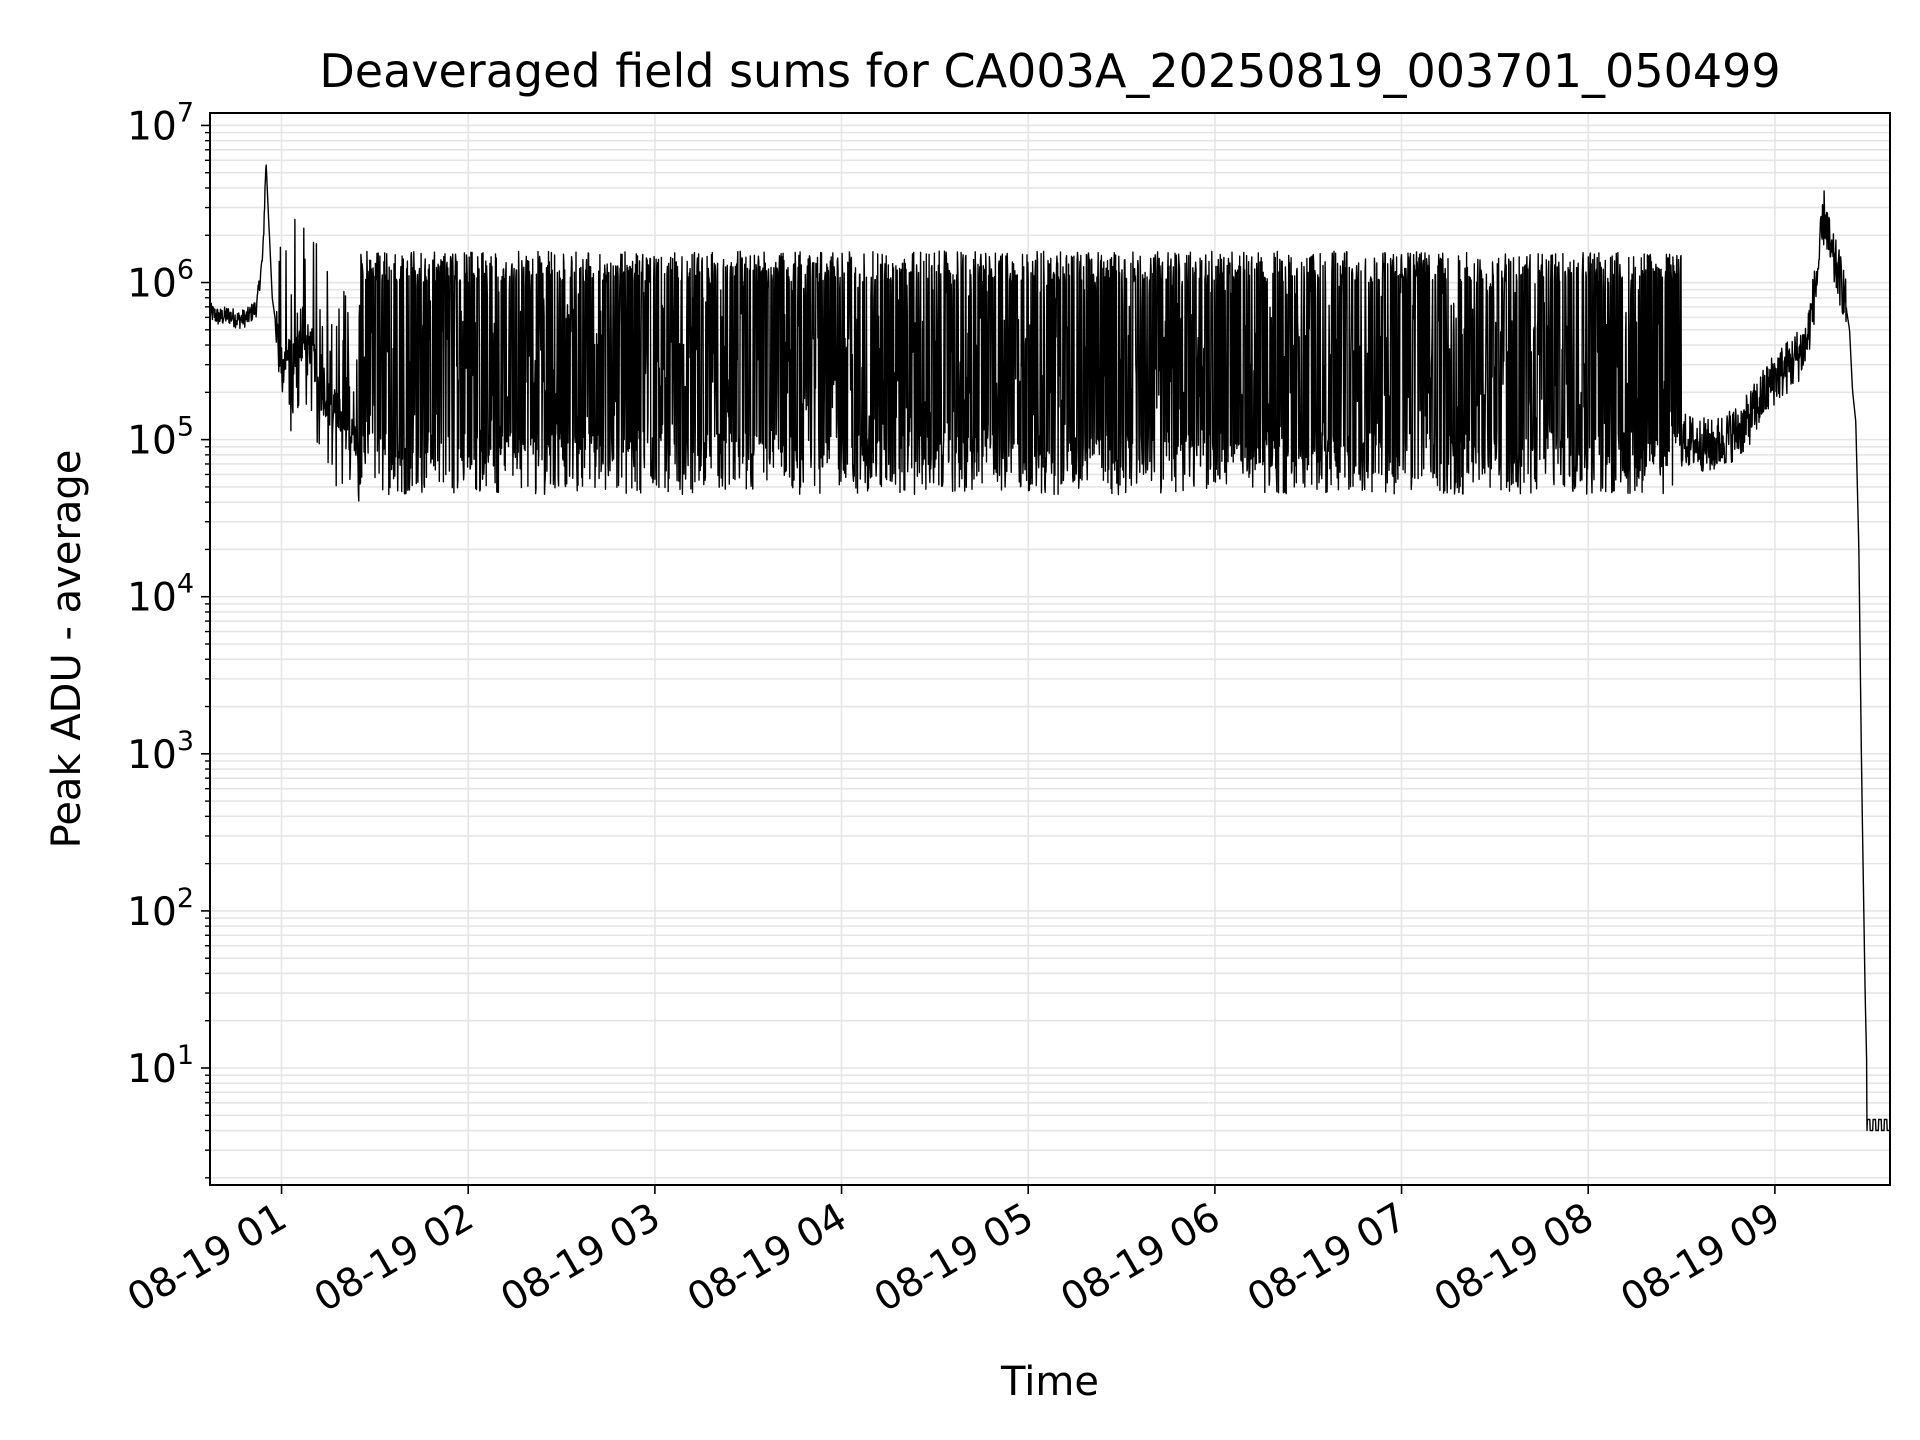 Image resolution: width=1920 pixels, height=1440 pixels. Describe the element at coordinates (1701, 1258) in the screenshot. I see `x-tick-label: 08-19 09` at that location.